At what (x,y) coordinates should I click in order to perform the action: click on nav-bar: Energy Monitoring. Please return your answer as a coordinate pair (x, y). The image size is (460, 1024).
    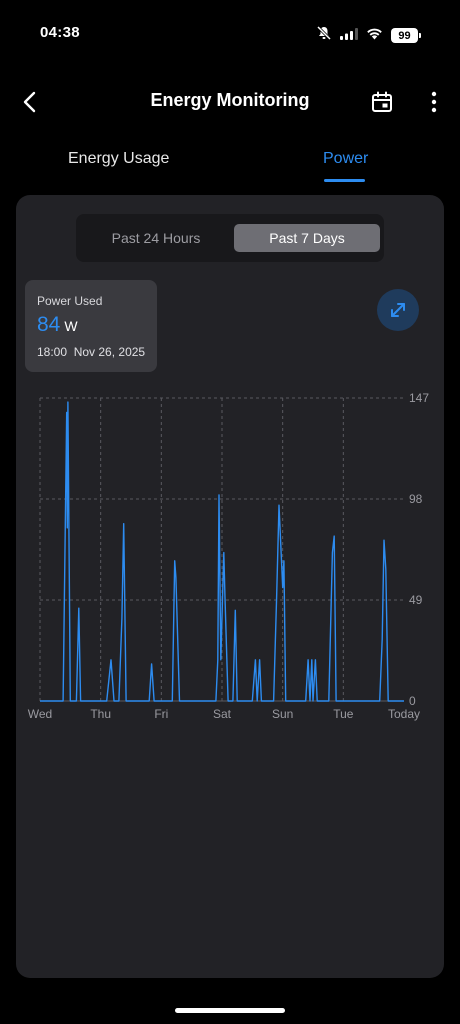
    Looking at the image, I should click on (230, 102).